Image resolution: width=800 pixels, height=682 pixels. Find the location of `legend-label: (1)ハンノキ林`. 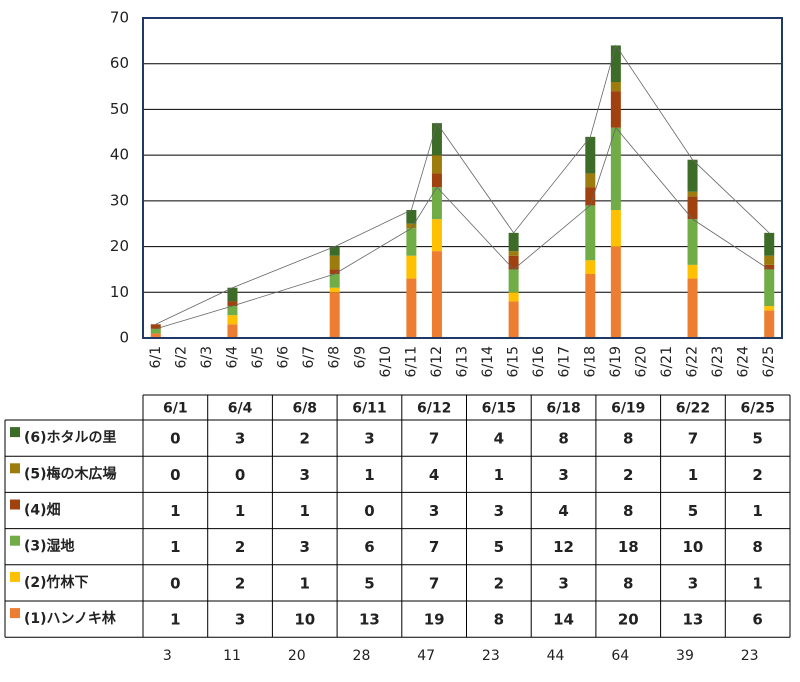

legend-label: (1)ハンノキ林 is located at coordinates (70, 618).